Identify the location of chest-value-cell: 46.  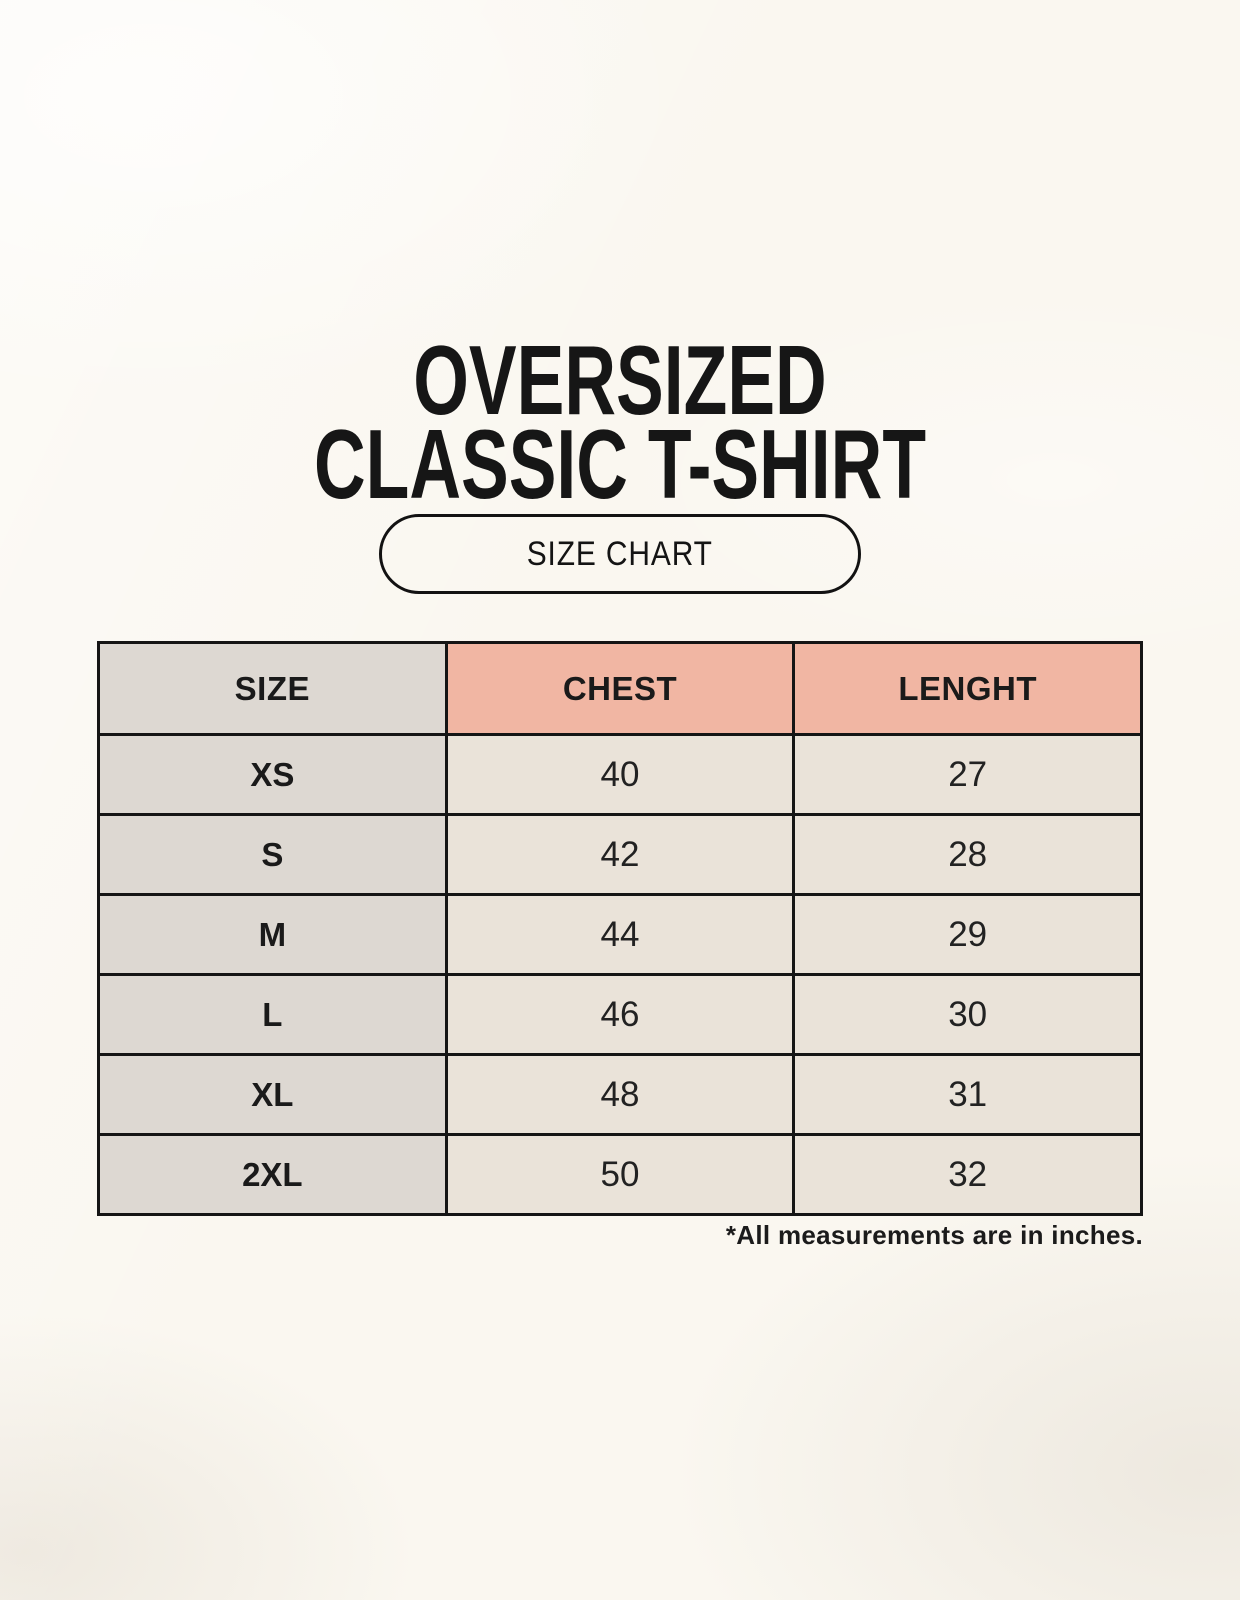
(620, 1014).